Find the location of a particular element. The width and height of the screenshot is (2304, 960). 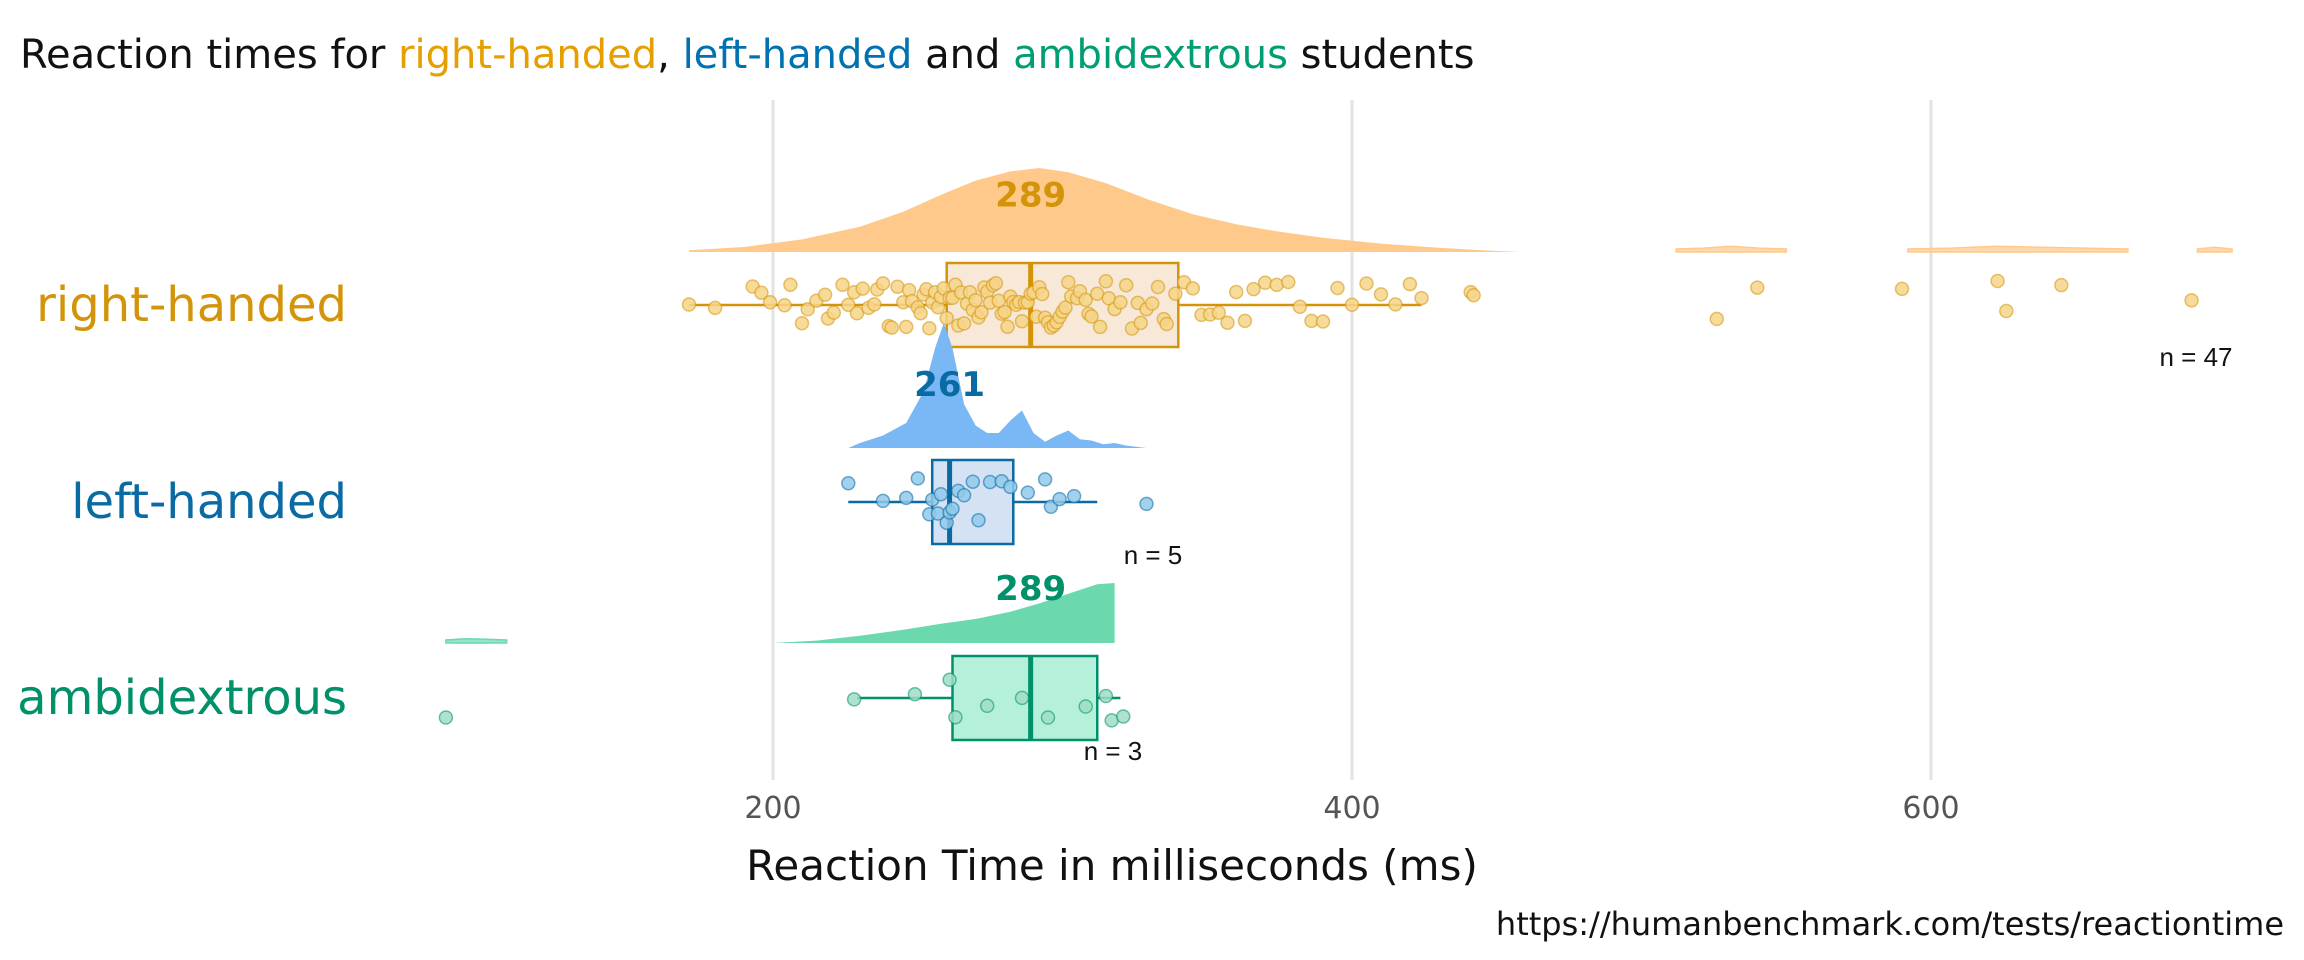

title-part: students is located at coordinates (1381, 55).